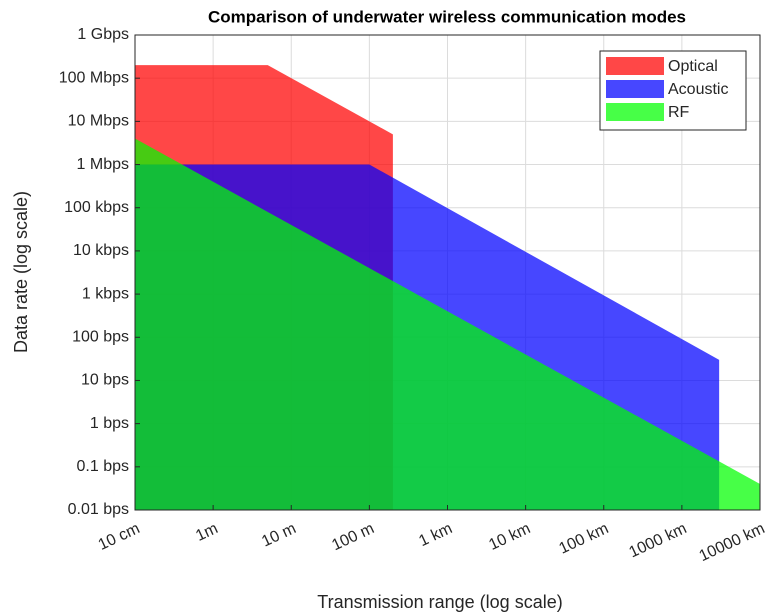 The height and width of the screenshot is (616, 773). What do you see at coordinates (732, 542) in the screenshot?
I see `x-tick-label: 10000 km` at bounding box center [732, 542].